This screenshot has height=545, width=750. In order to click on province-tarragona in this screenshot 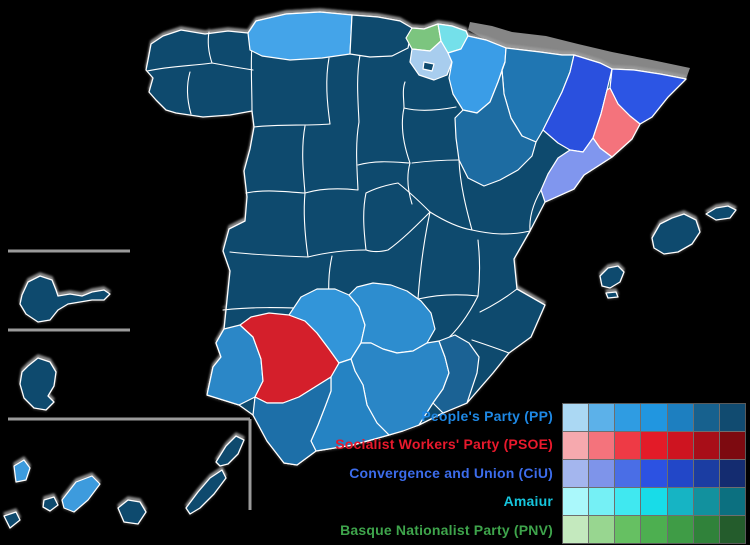, I will do `click(576, 170)`.